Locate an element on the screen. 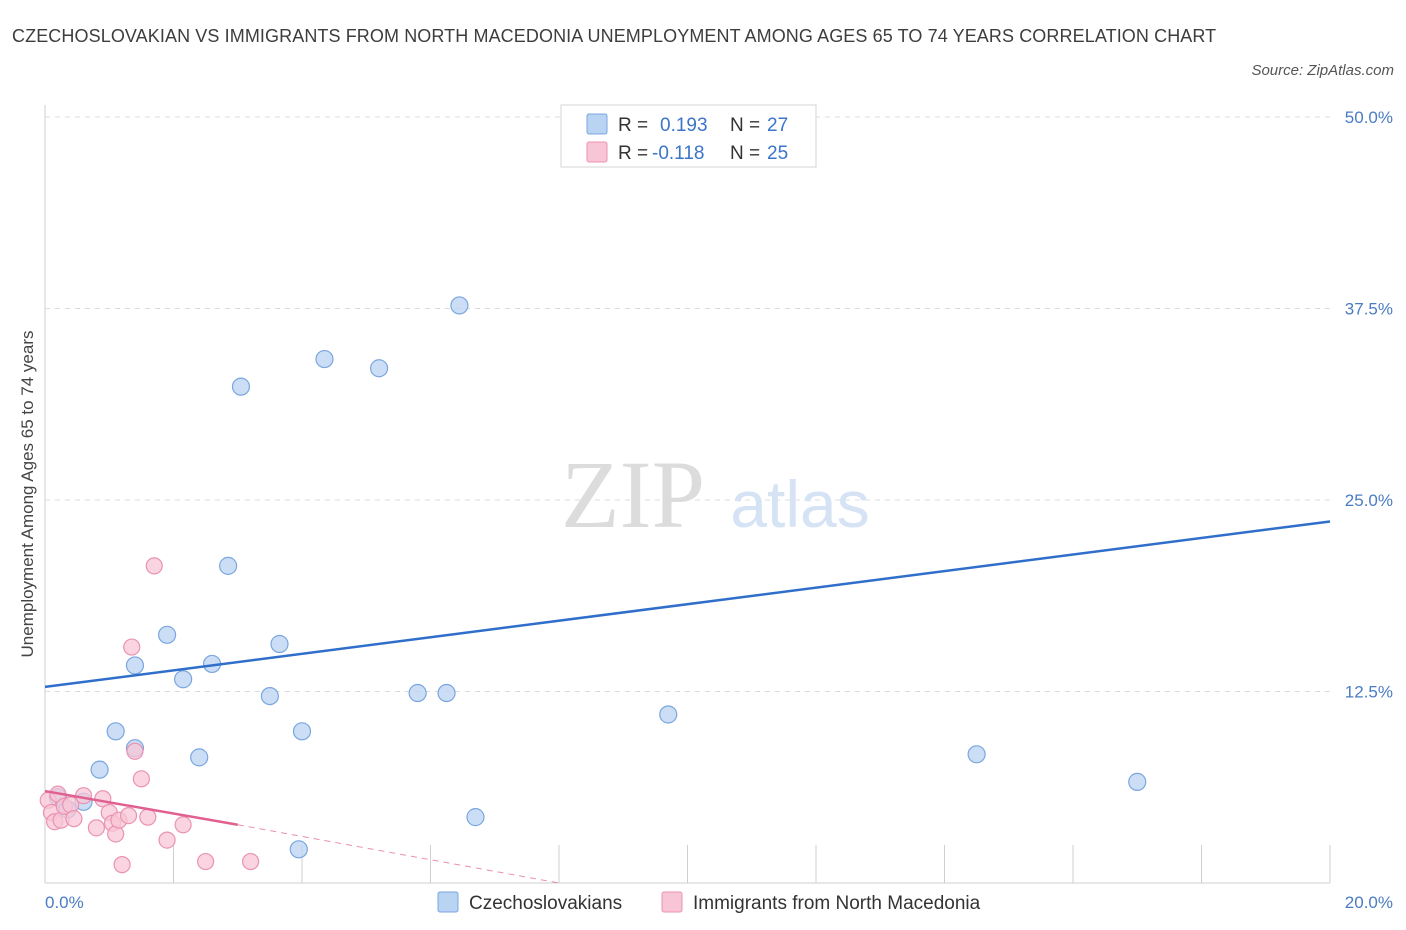 This screenshot has height=930, width=1406. stats-legend: R = 0.193 N = 27 R = -0.118 N = 25 is located at coordinates (688, 136).